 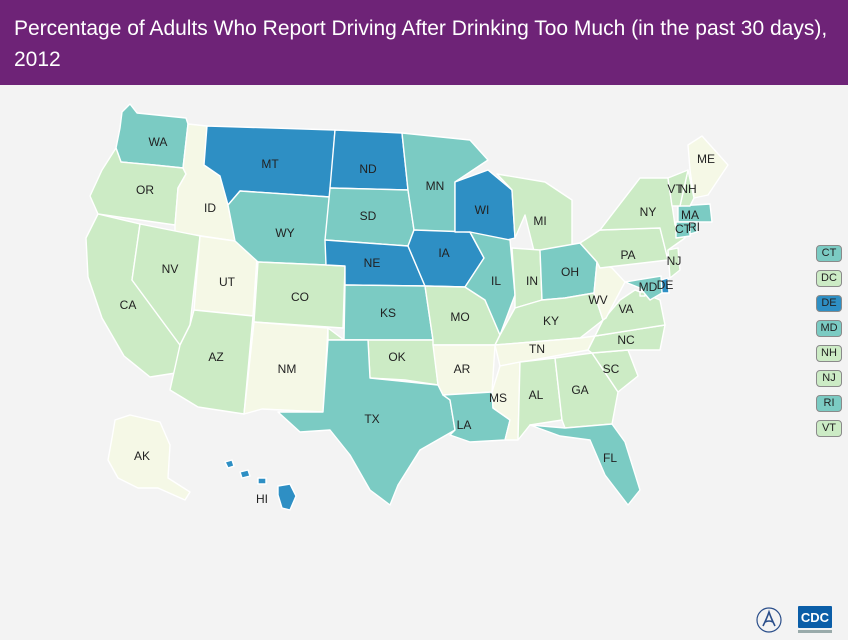 What do you see at coordinates (829, 278) in the screenshot?
I see `legend-dc: DC` at bounding box center [829, 278].